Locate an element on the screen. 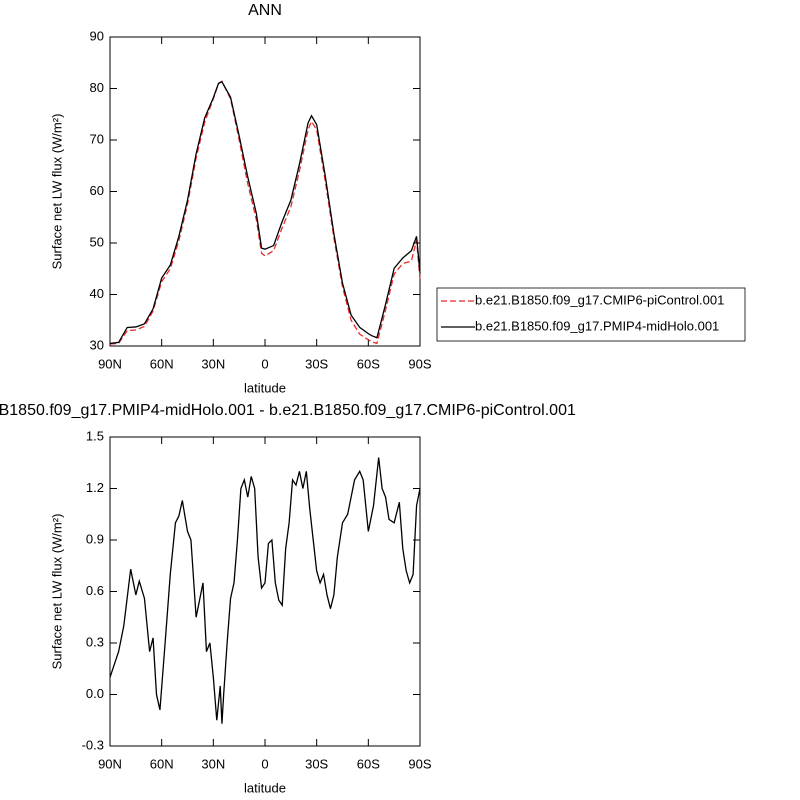 This screenshot has height=800, width=800. chart-title: ANN is located at coordinates (265, 10).